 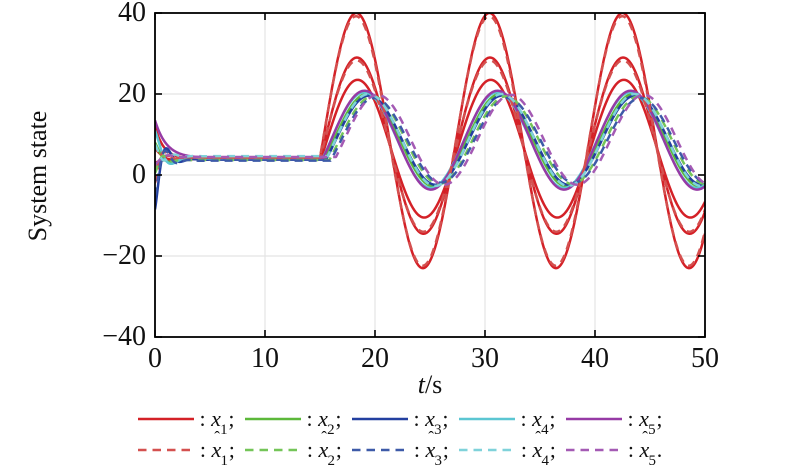 I want to click on x-tick-label: 0, so click(x=155, y=358).